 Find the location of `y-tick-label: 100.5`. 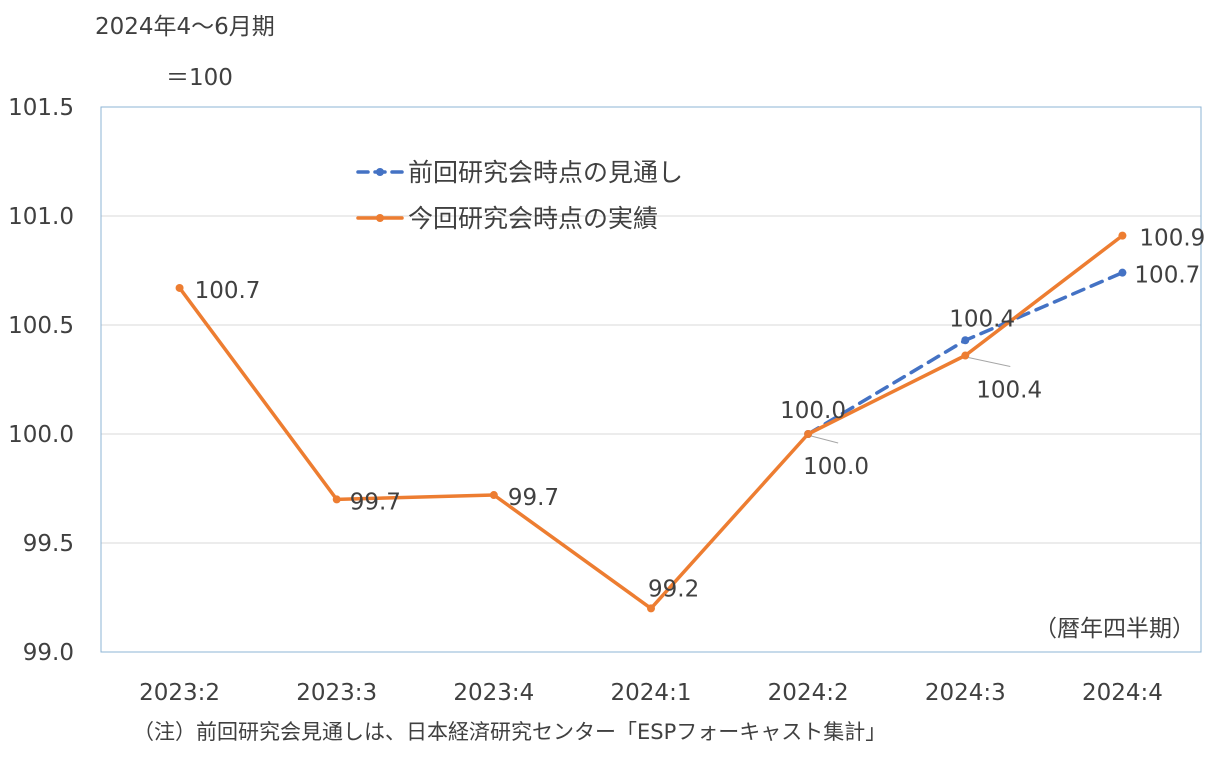

y-tick-label: 100.5 is located at coordinates (41, 326).